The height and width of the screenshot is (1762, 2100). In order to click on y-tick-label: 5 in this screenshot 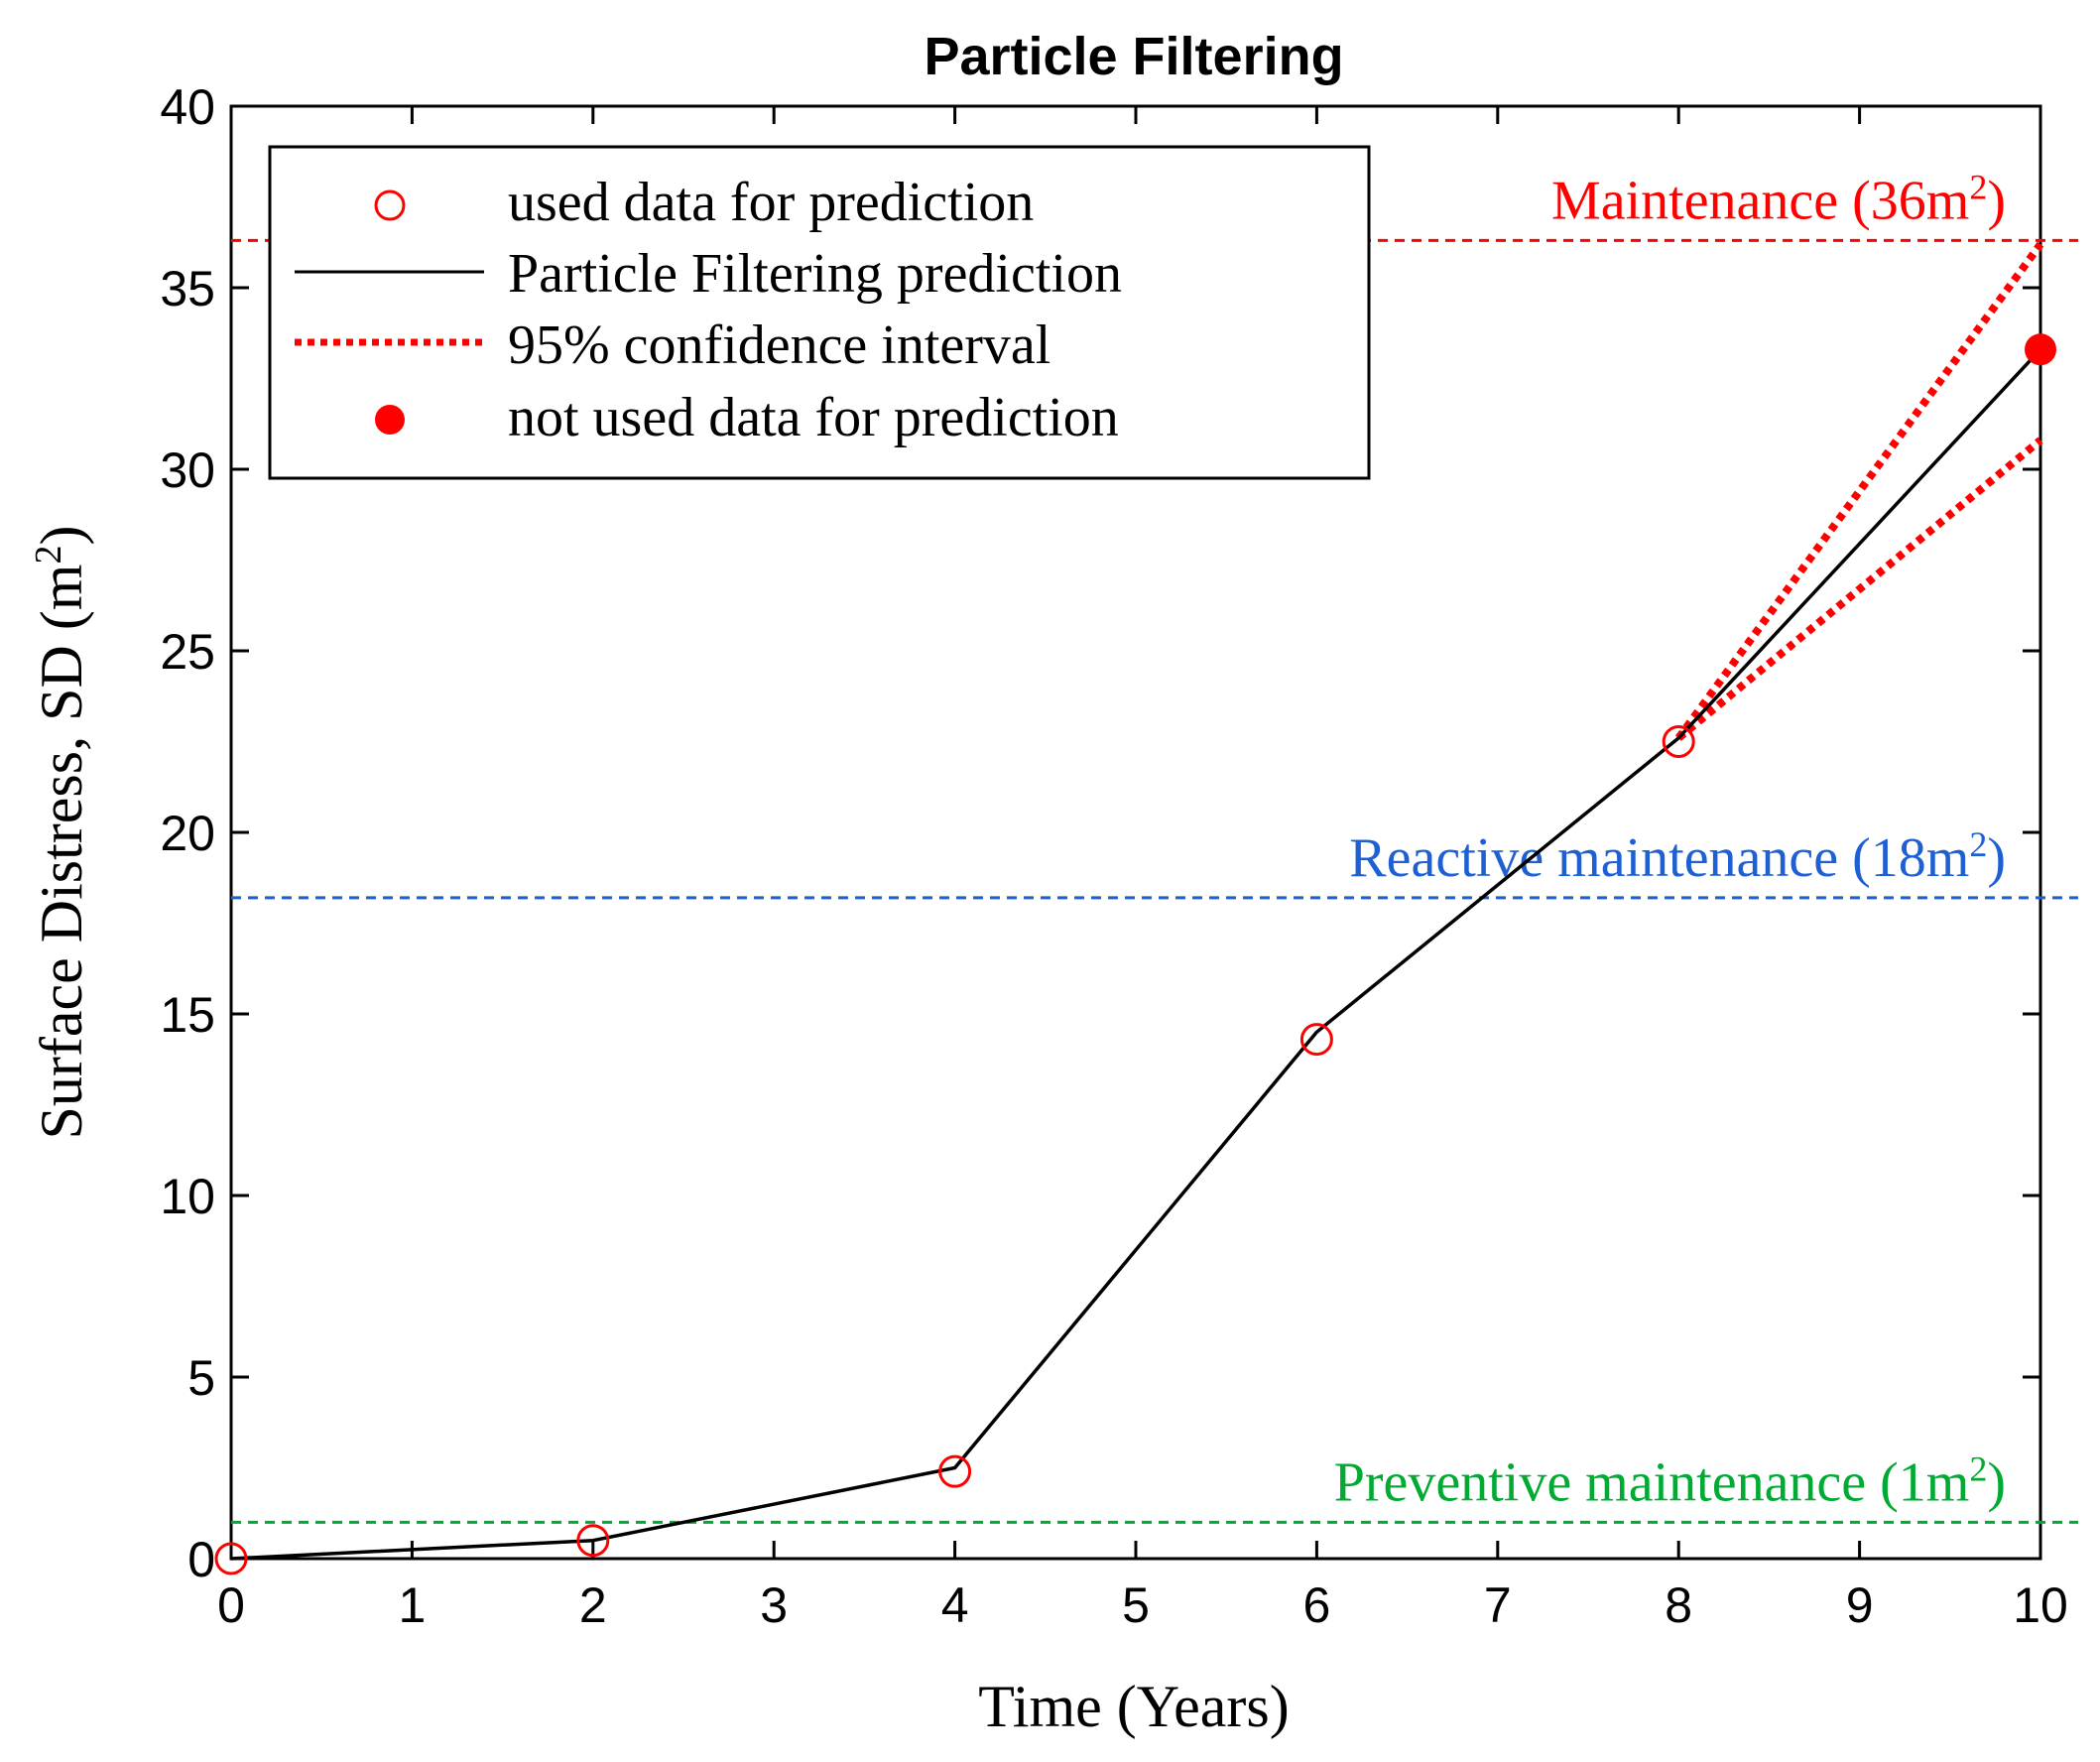, I will do `click(201, 1378)`.